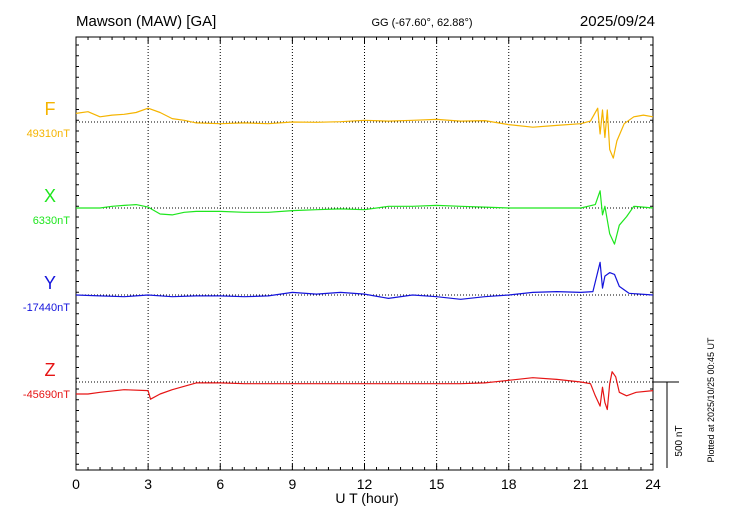  What do you see at coordinates (50, 370) in the screenshot?
I see `series-z-label: Z` at bounding box center [50, 370].